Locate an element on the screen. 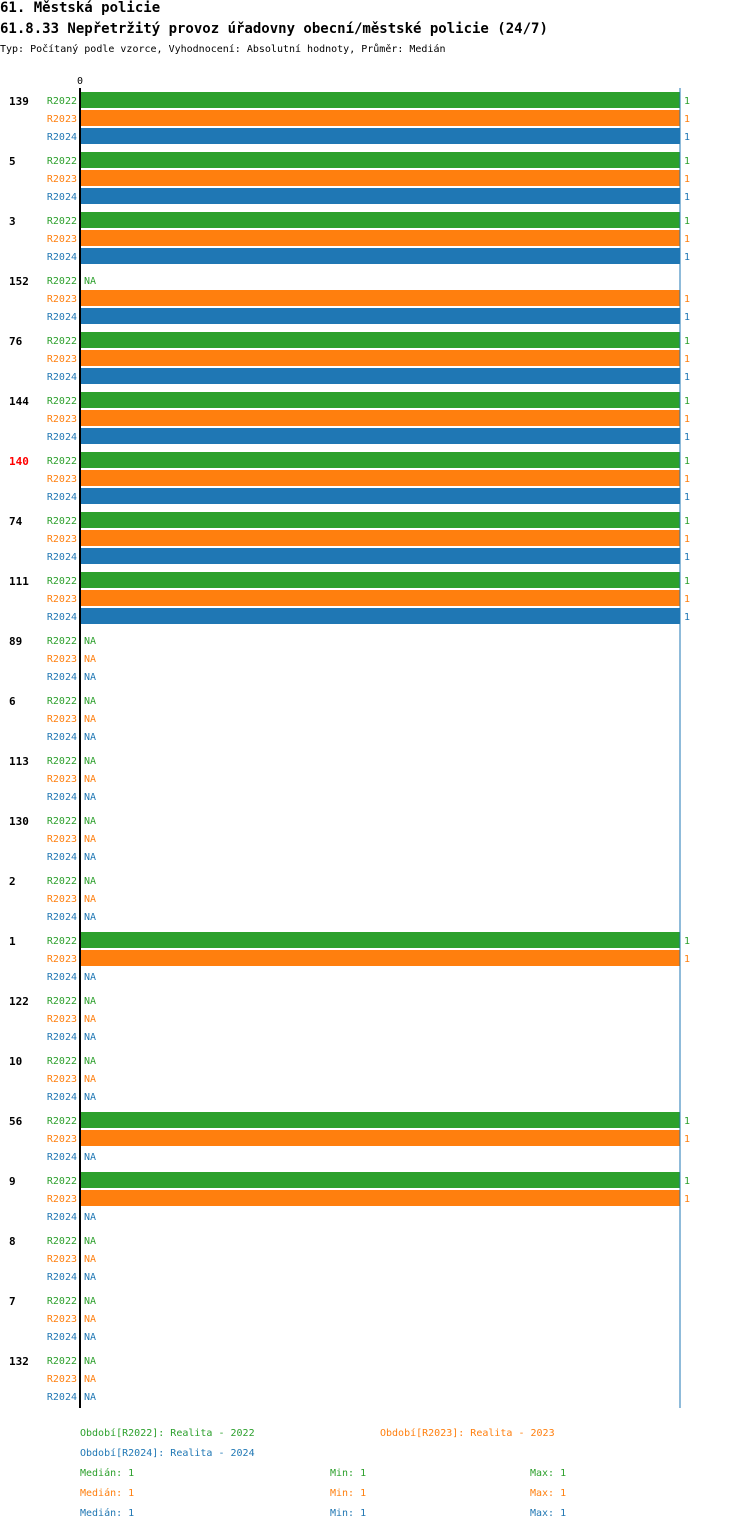 The height and width of the screenshot is (1532, 750). group-label: 9 is located at coordinates (12, 1181).